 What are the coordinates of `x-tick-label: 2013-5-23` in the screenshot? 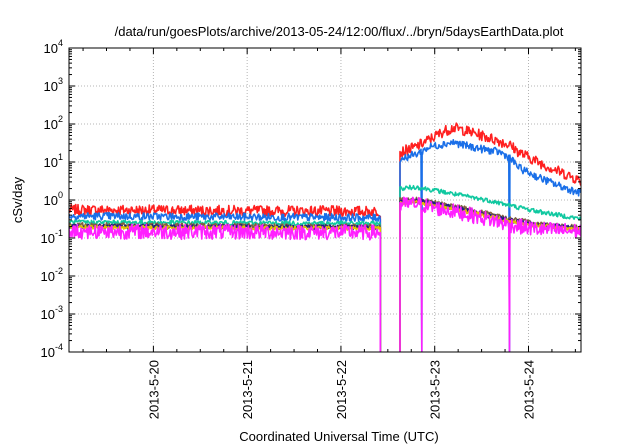 It's located at (435, 389).